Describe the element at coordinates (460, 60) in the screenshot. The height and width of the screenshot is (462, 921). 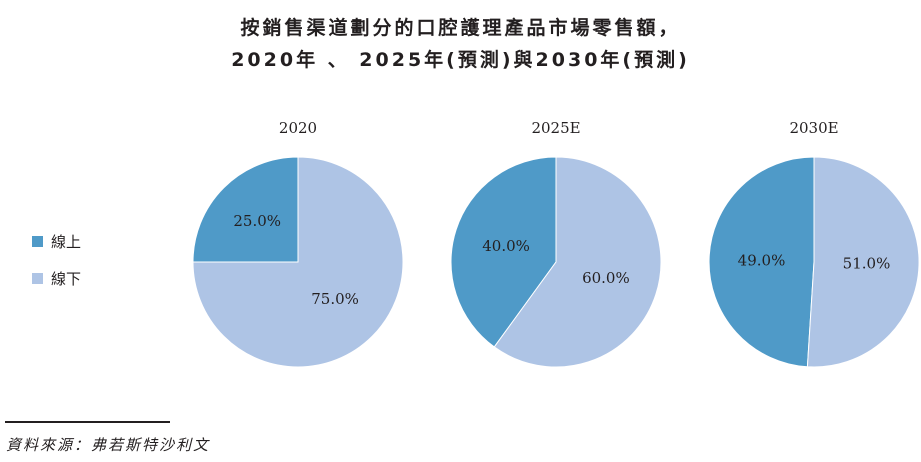
I see `chart-title-line2: 2020年 、 2025年(預測)與2030年(預測)` at that location.